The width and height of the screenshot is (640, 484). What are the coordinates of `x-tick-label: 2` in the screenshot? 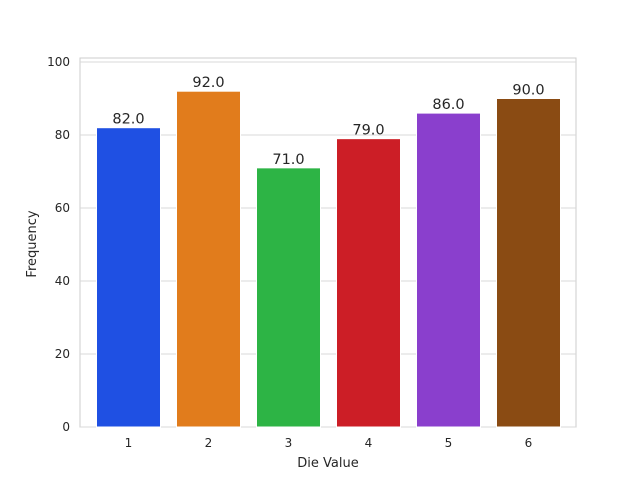 It's located at (209, 443).